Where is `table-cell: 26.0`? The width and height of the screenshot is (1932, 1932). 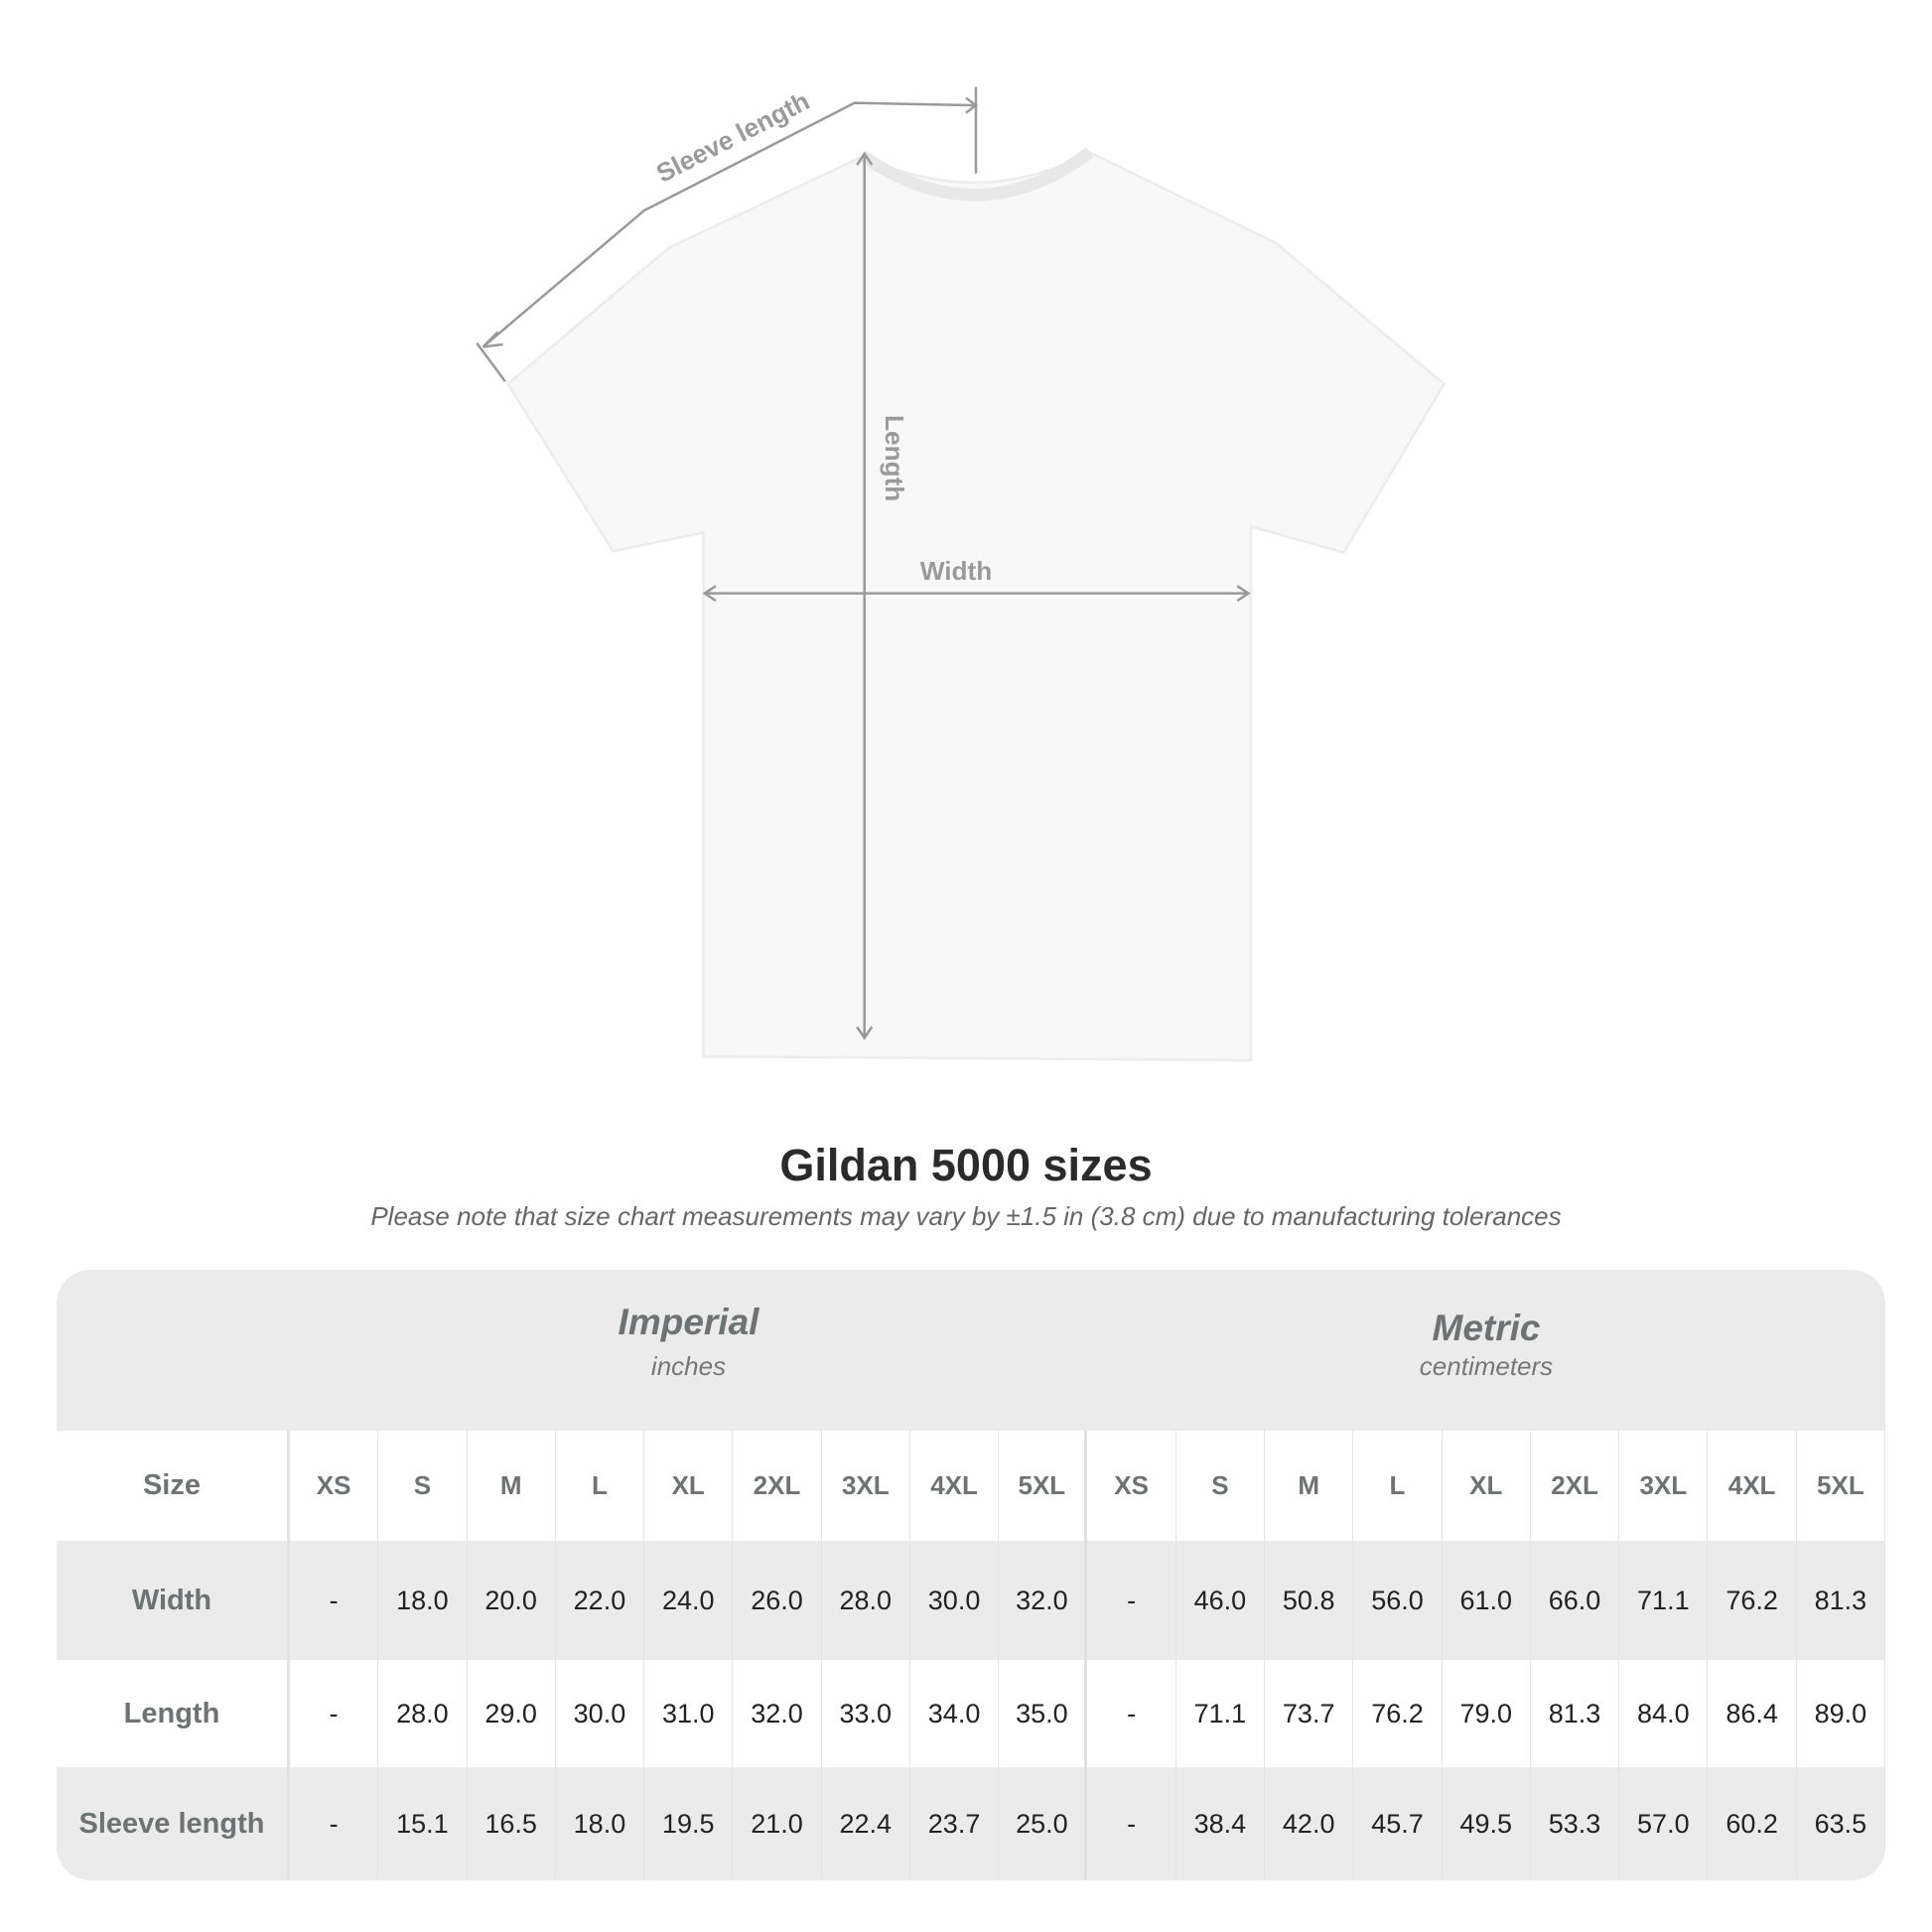 table-cell: 26.0 is located at coordinates (777, 1600).